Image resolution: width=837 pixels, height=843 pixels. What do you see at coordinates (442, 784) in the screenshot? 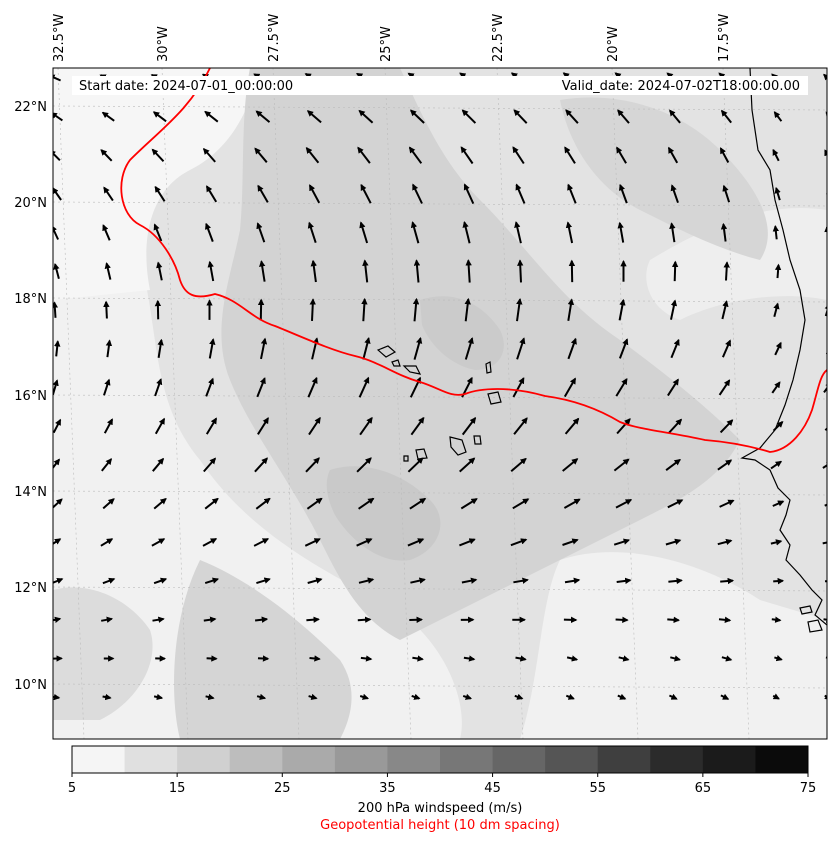
I see `colorbar-tick-labels: 5 15 25 35 45 55 65 75` at bounding box center [442, 784].